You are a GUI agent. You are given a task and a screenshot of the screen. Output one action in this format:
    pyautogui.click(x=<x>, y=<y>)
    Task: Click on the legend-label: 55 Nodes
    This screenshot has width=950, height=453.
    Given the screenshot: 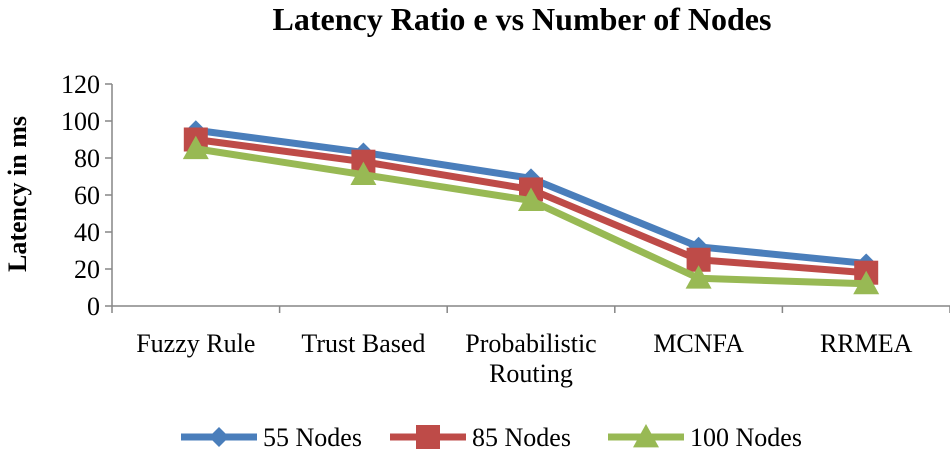 What is the action you would take?
    pyautogui.click(x=312, y=437)
    